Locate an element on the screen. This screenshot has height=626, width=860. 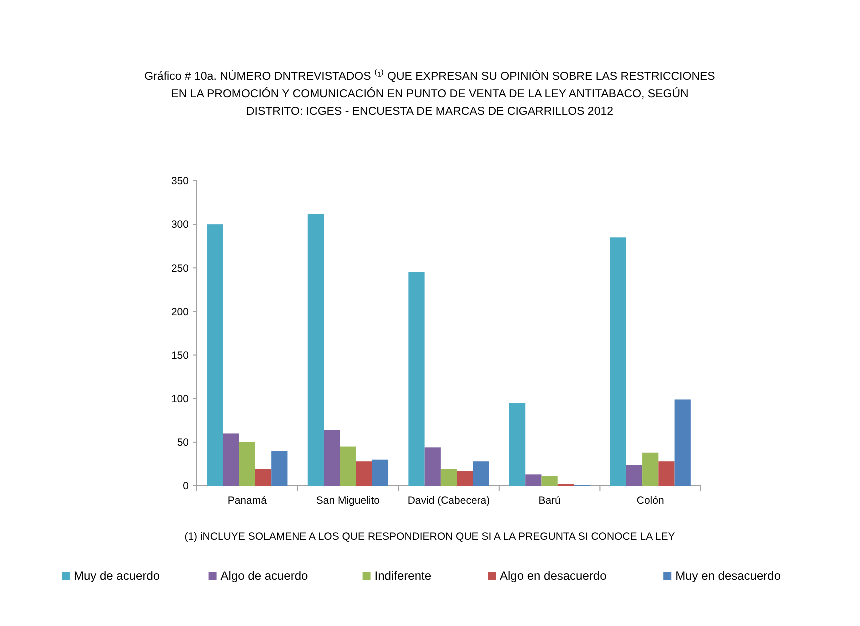
y-tick-label: 0 is located at coordinates (186, 486).